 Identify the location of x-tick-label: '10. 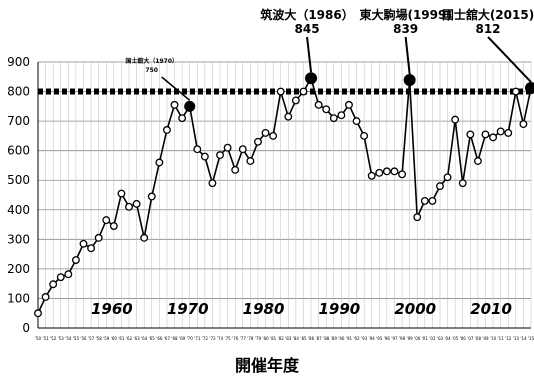
(493, 338).